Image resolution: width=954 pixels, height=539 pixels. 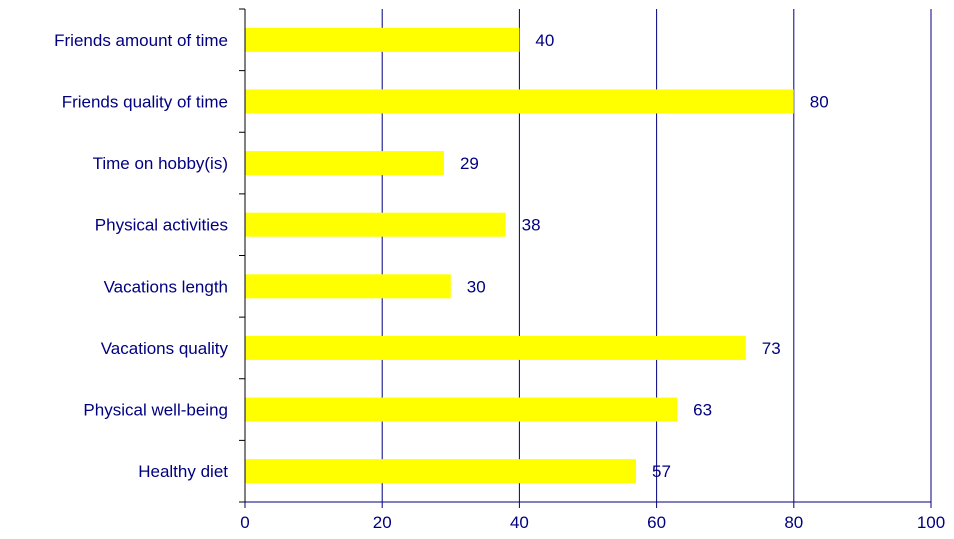 I want to click on data-label-1: 40, so click(x=544, y=40).